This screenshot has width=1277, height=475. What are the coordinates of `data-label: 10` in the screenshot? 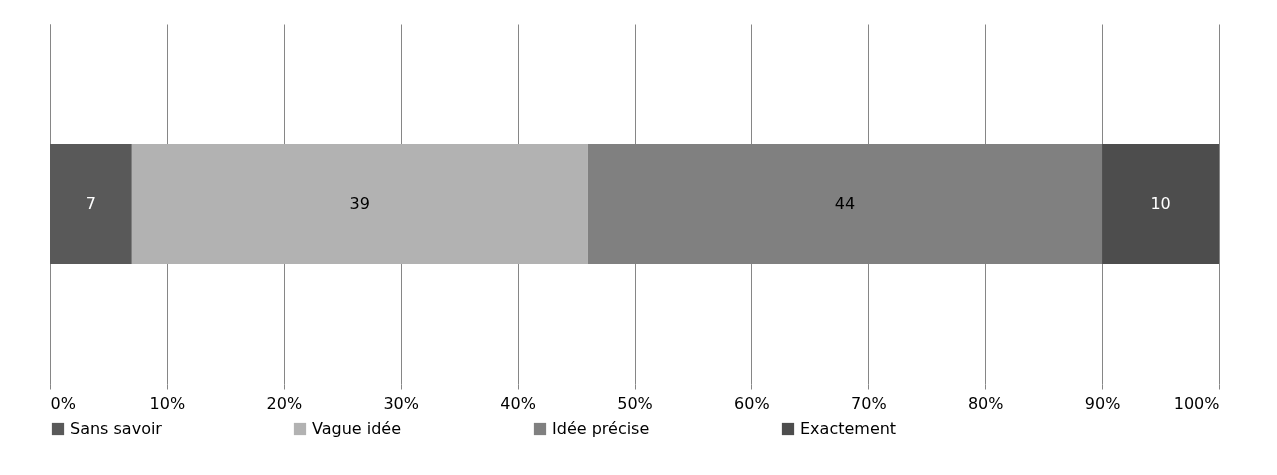 It's located at (1160, 203).